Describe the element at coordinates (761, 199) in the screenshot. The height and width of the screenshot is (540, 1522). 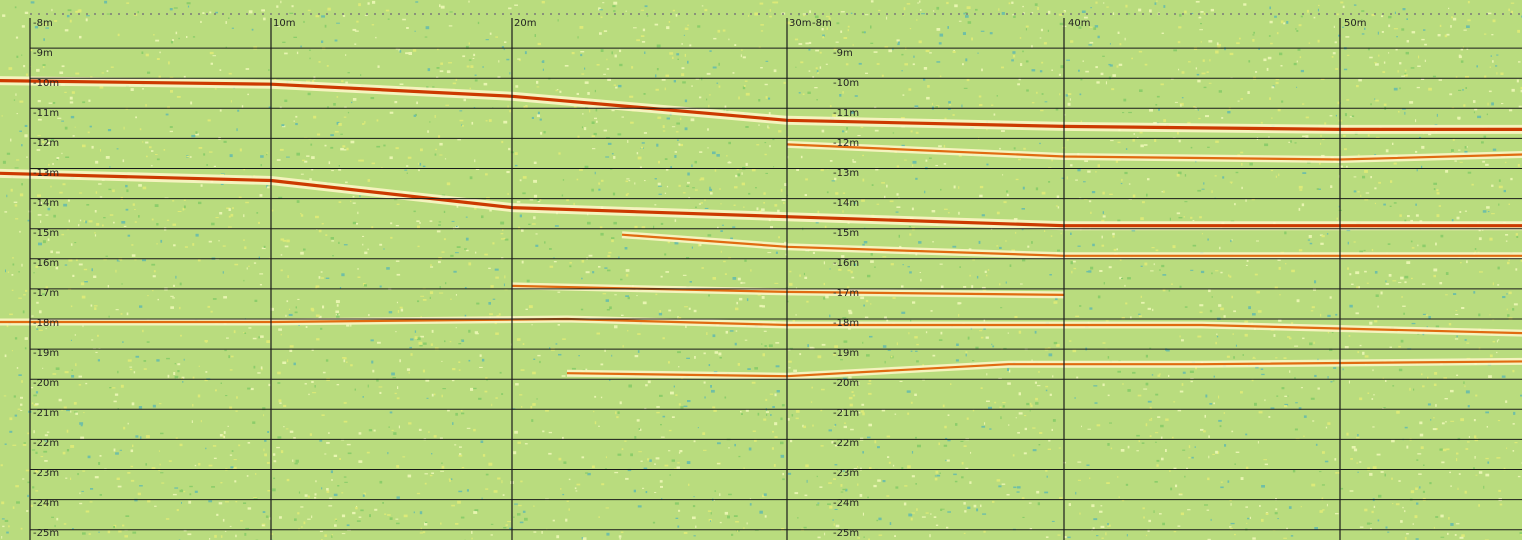
I see `reflector-layer-a` at that location.